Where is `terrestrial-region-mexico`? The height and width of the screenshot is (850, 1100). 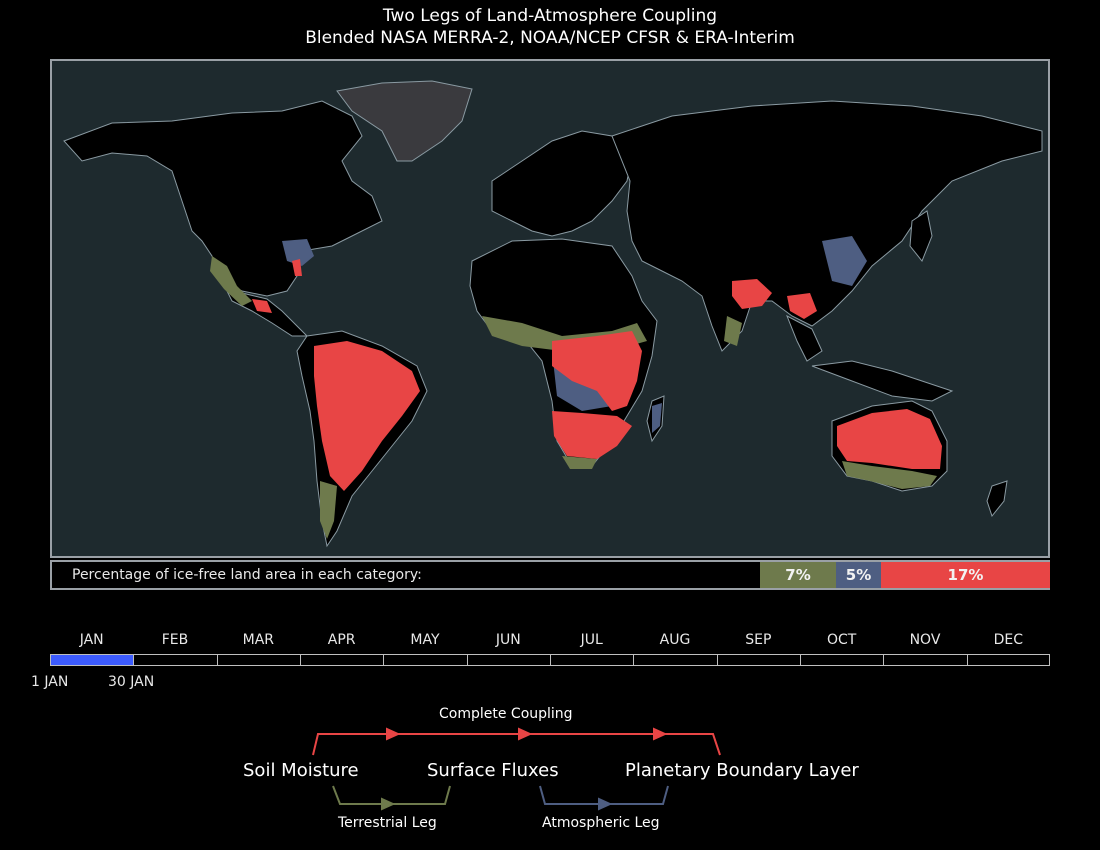
terrestrial-region-mexico is located at coordinates (231, 281).